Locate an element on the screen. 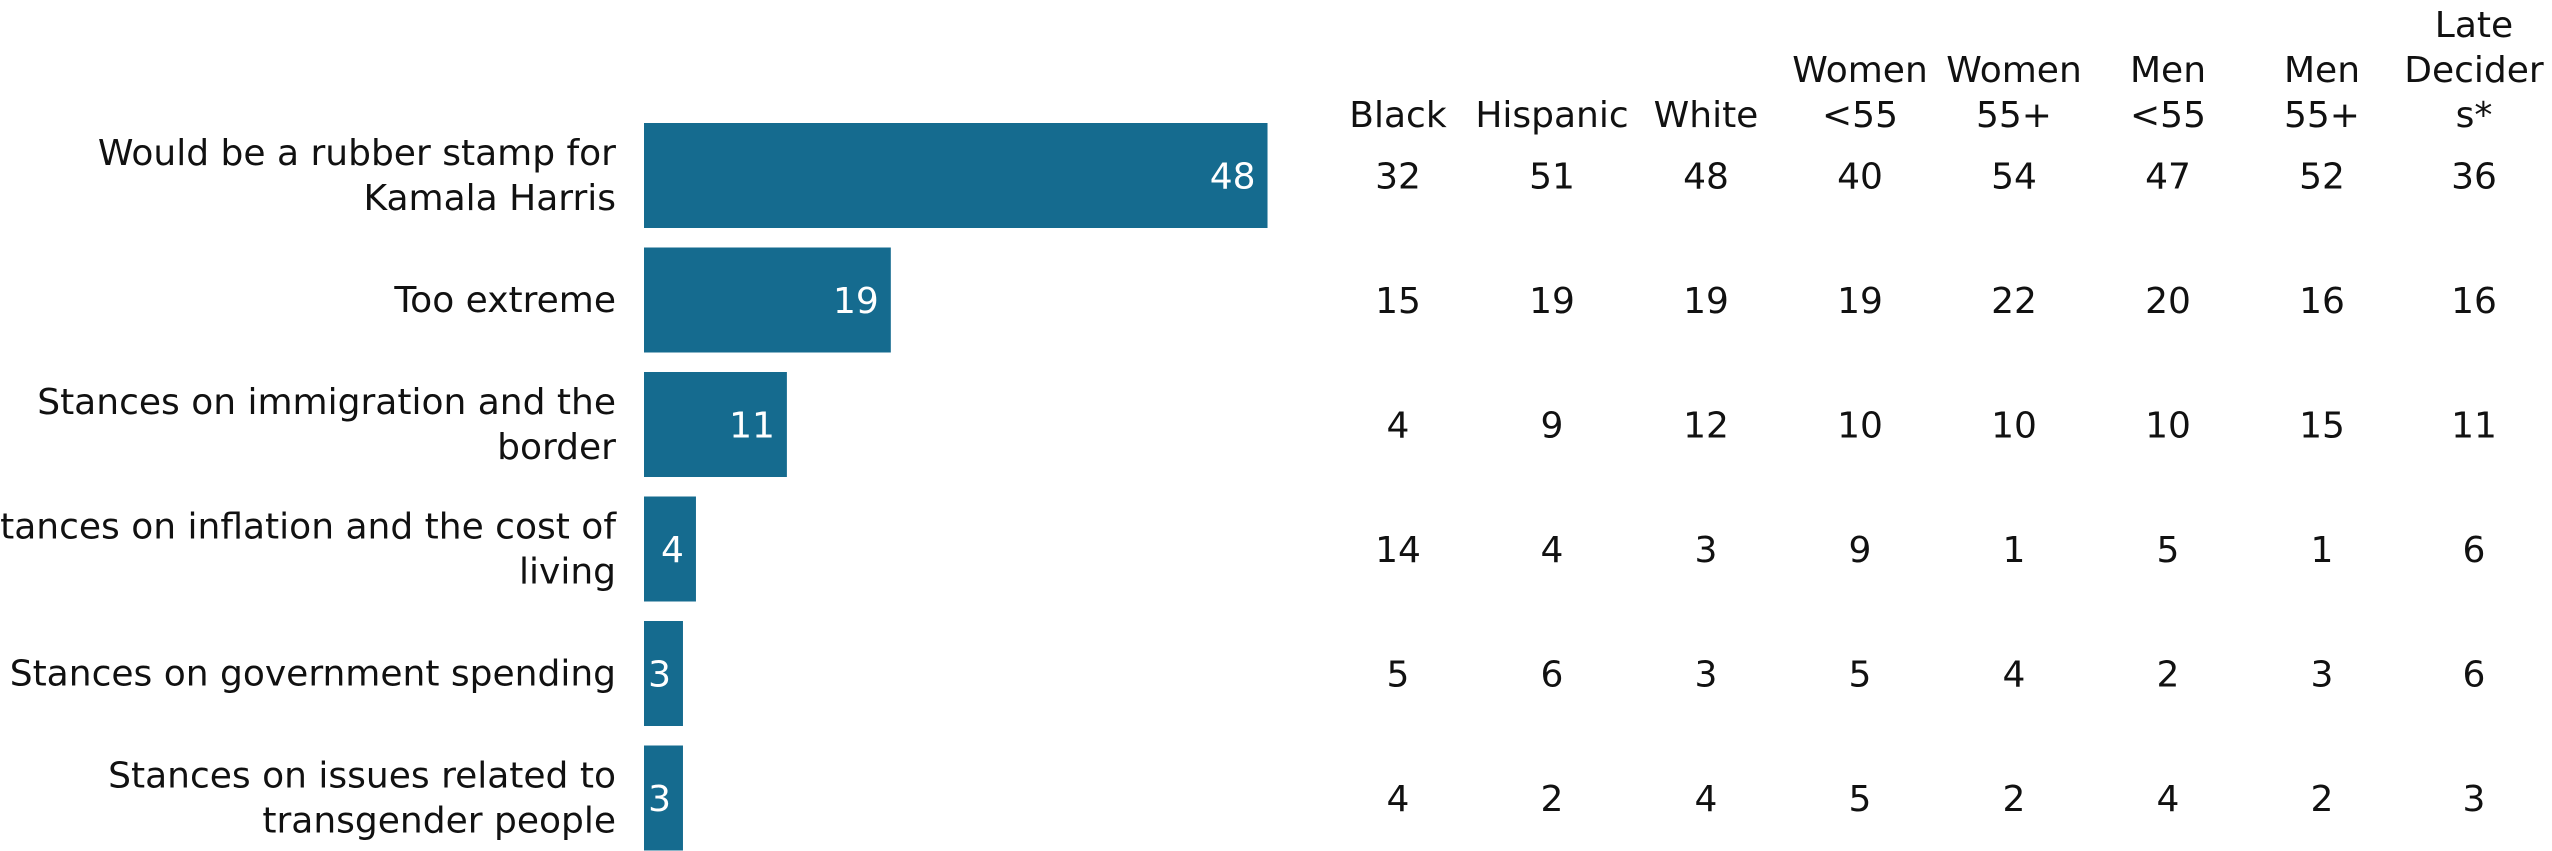 The height and width of the screenshot is (851, 2552). column-header: Hispanic is located at coordinates (1551, 115).